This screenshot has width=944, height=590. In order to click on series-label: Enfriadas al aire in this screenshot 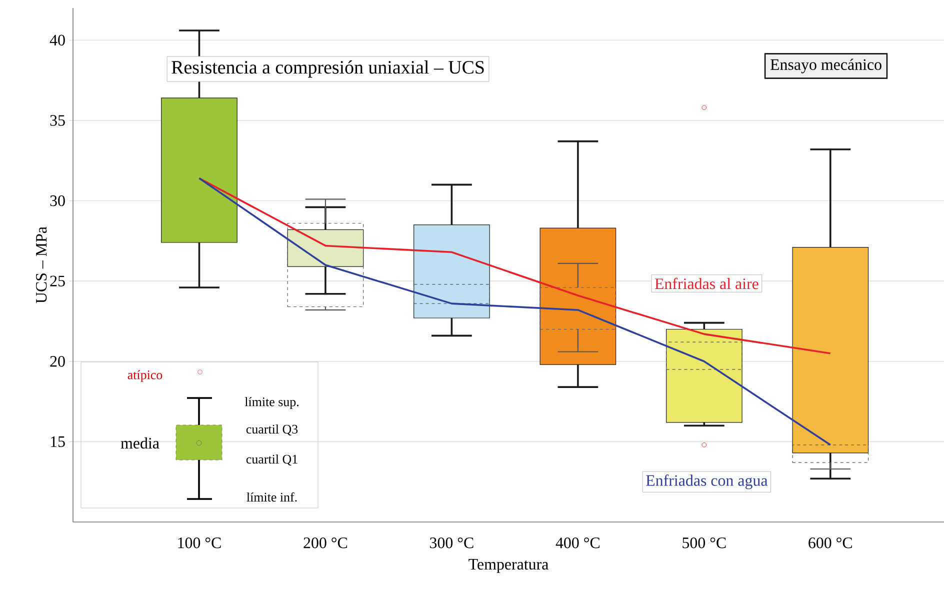, I will do `click(706, 284)`.